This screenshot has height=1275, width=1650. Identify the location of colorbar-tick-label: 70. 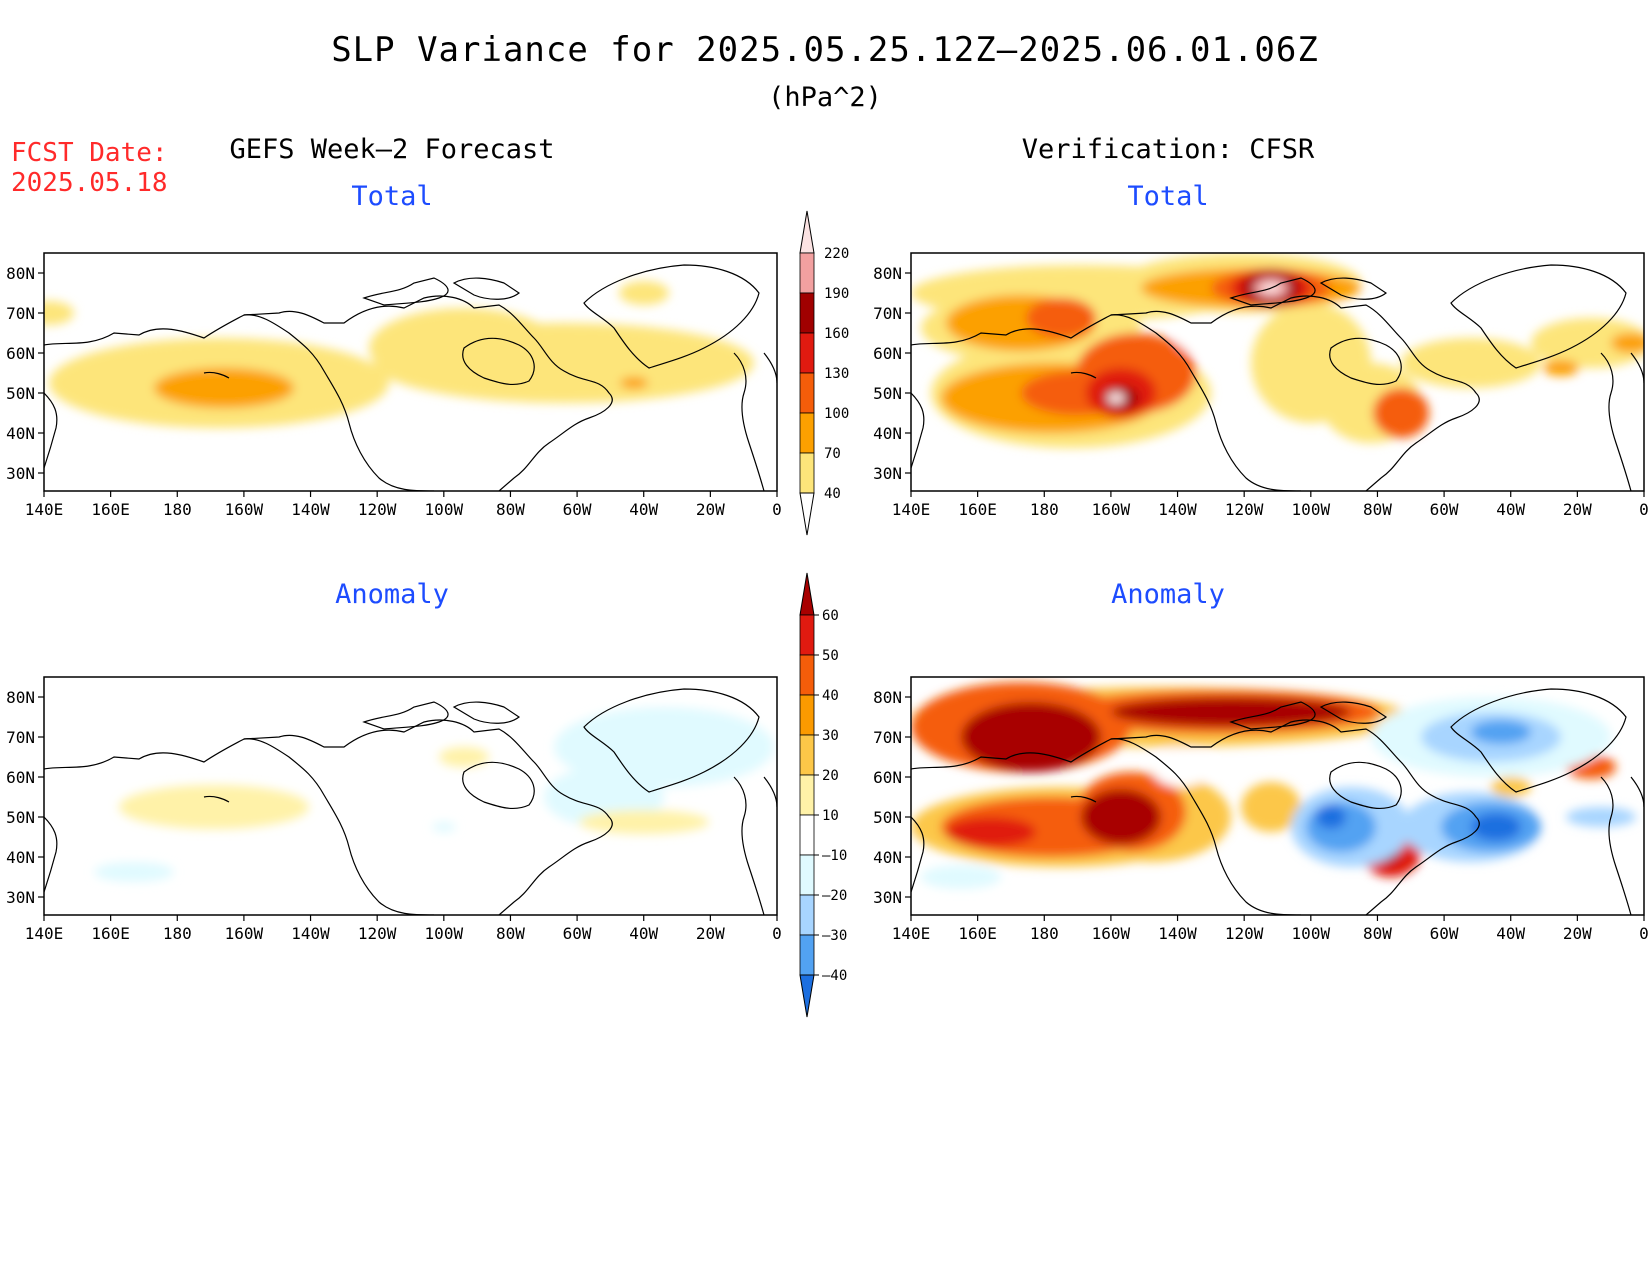
(832, 454).